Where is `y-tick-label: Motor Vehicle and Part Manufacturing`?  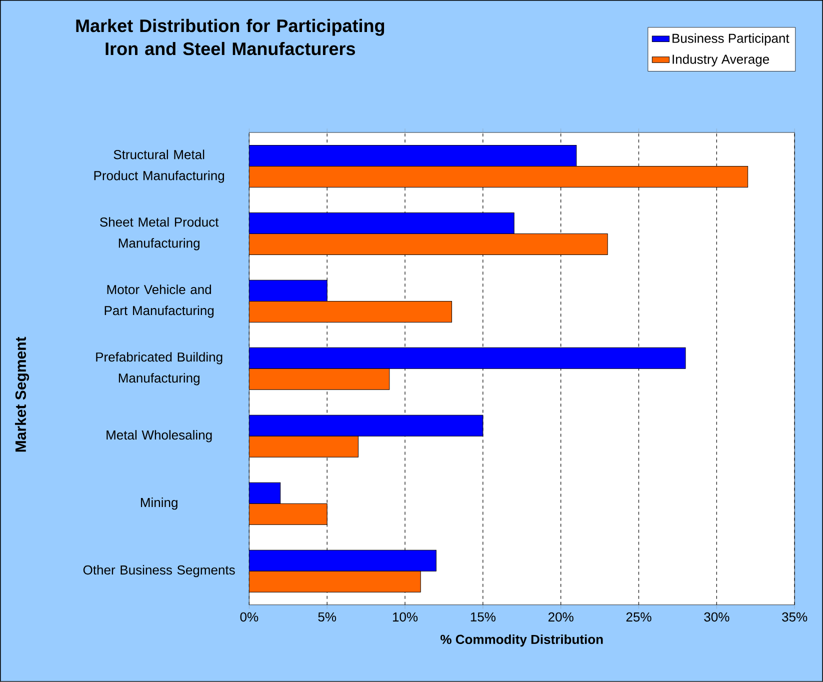 y-tick-label: Motor Vehicle and Part Manufacturing is located at coordinates (159, 301).